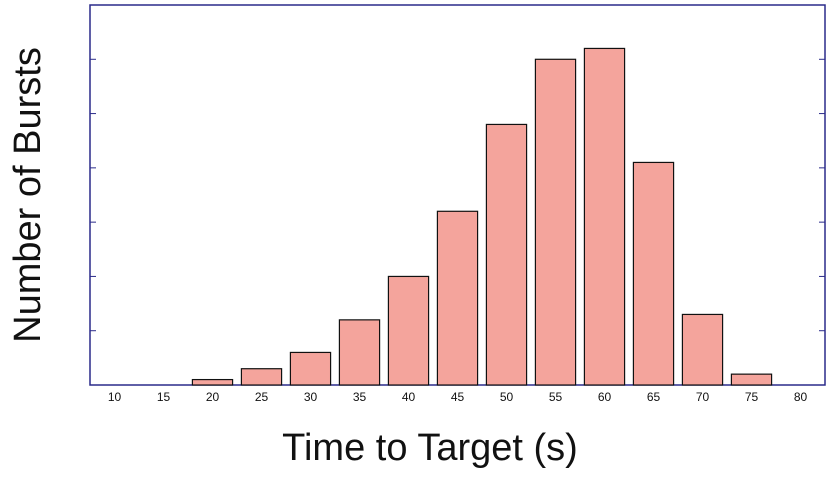 This screenshot has height=479, width=830. I want to click on x-tick-label: 30, so click(311, 397).